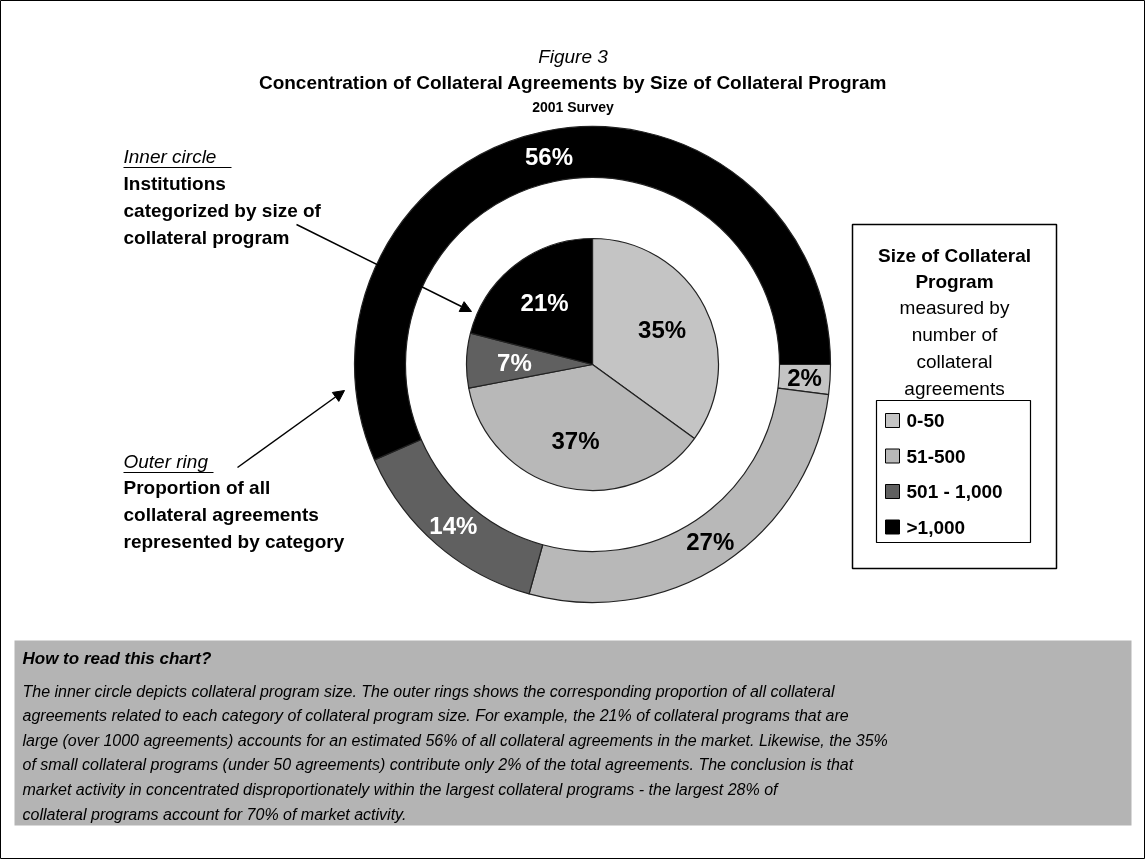 The height and width of the screenshot is (859, 1145). What do you see at coordinates (936, 527) in the screenshot?
I see `legend-label: >1,000` at bounding box center [936, 527].